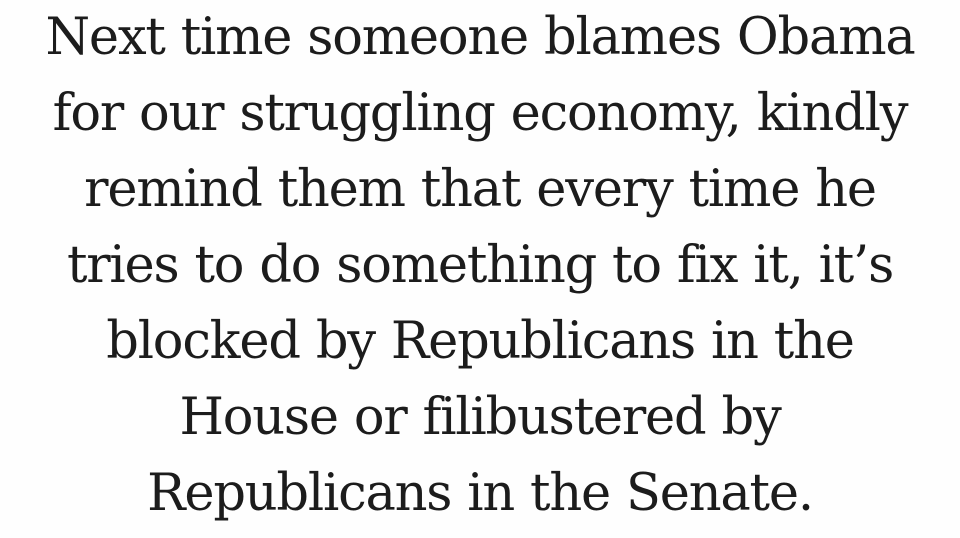 Image resolution: width=960 pixels, height=538 pixels. Describe the element at coordinates (480, 265) in the screenshot. I see `quote-line-4: tries to do something to fix it, it’s` at that location.